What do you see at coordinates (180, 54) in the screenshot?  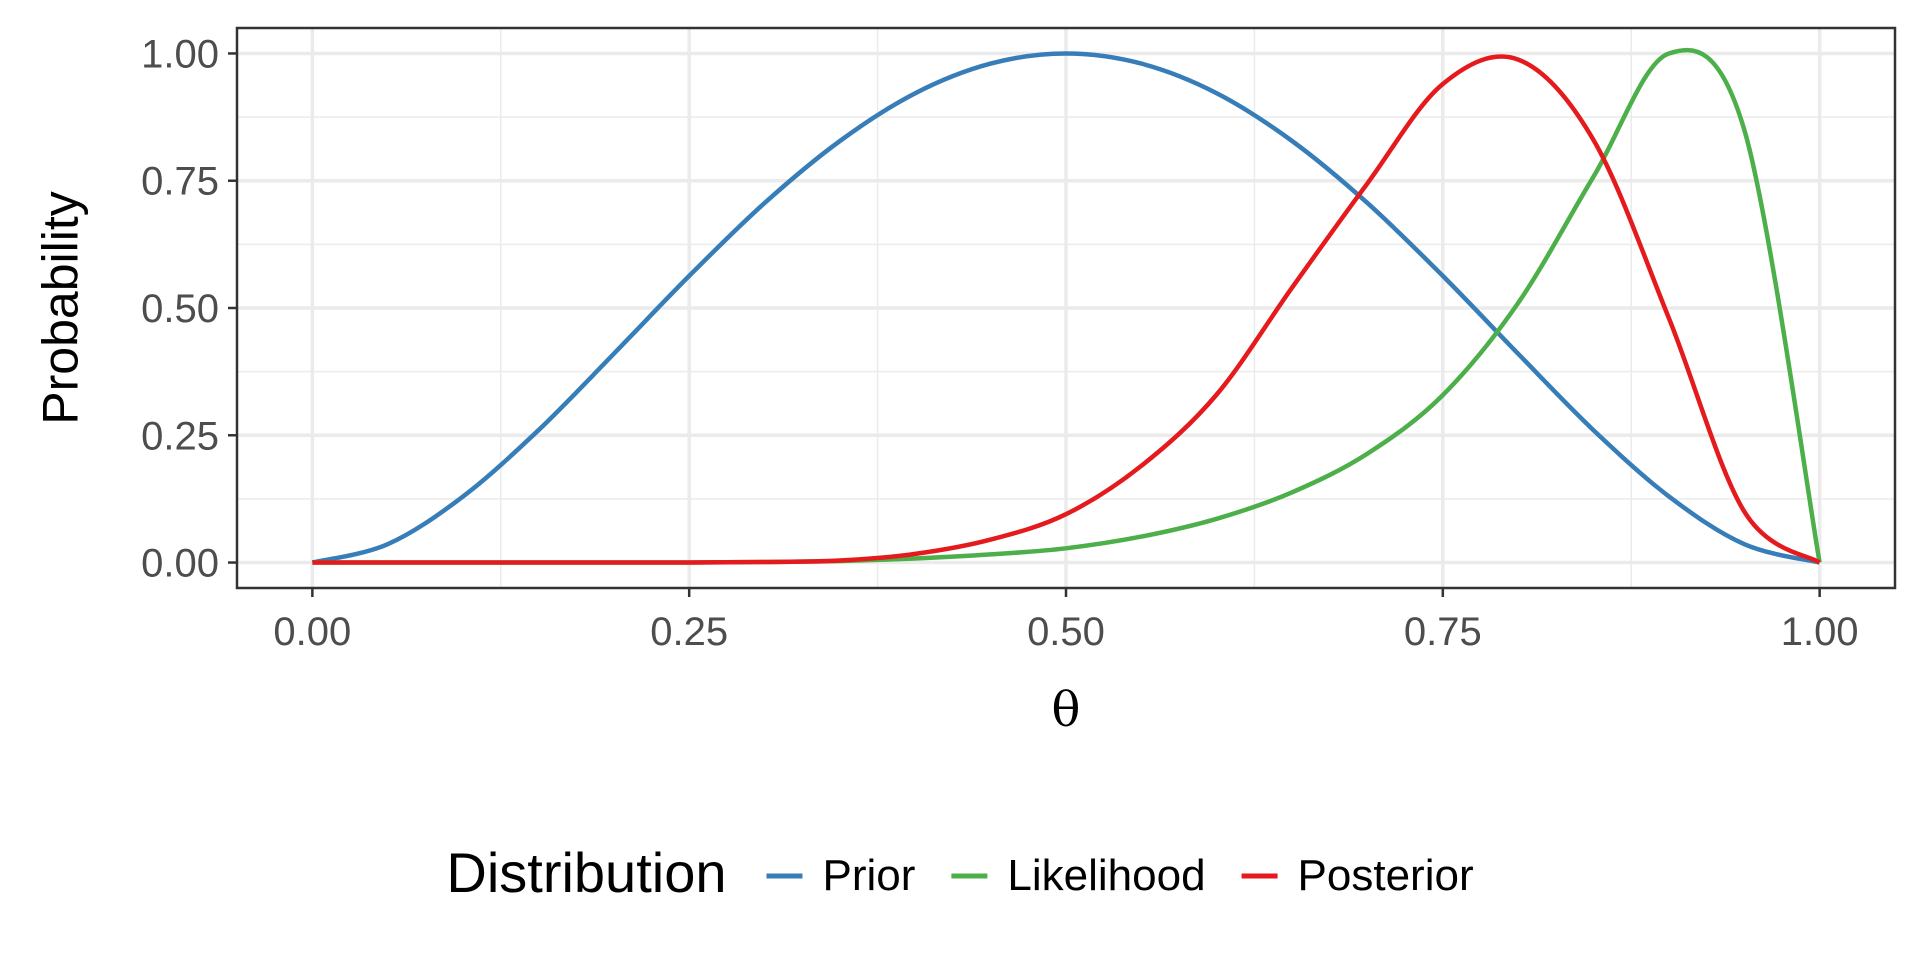 I see `y-tick-label: 1.00` at bounding box center [180, 54].